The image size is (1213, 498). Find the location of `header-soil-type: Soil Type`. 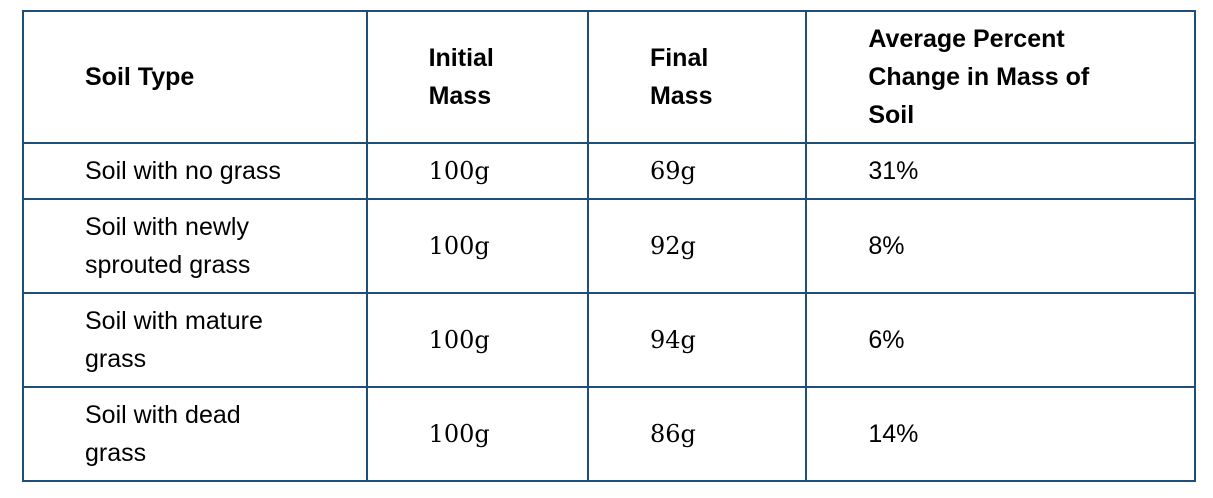

header-soil-type: Soil Type is located at coordinates (195, 77).